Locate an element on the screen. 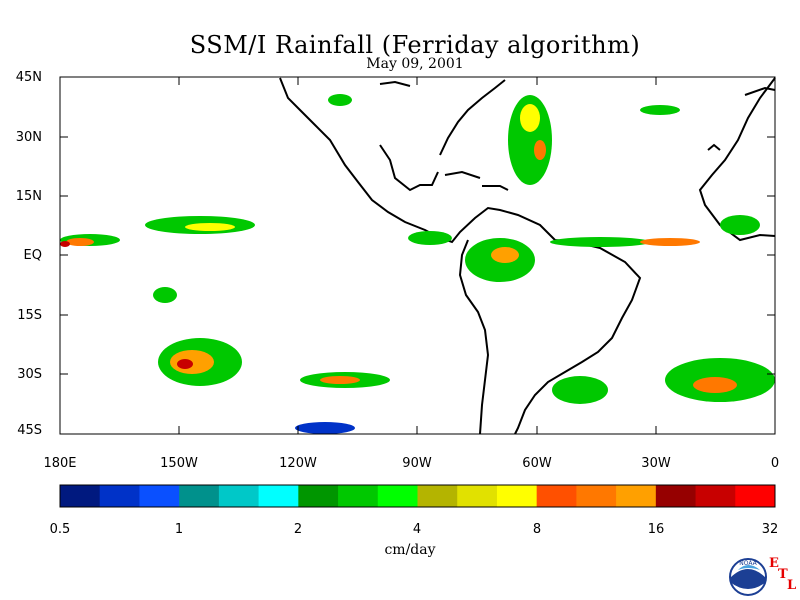  lon-label: 150W is located at coordinates (179, 463).